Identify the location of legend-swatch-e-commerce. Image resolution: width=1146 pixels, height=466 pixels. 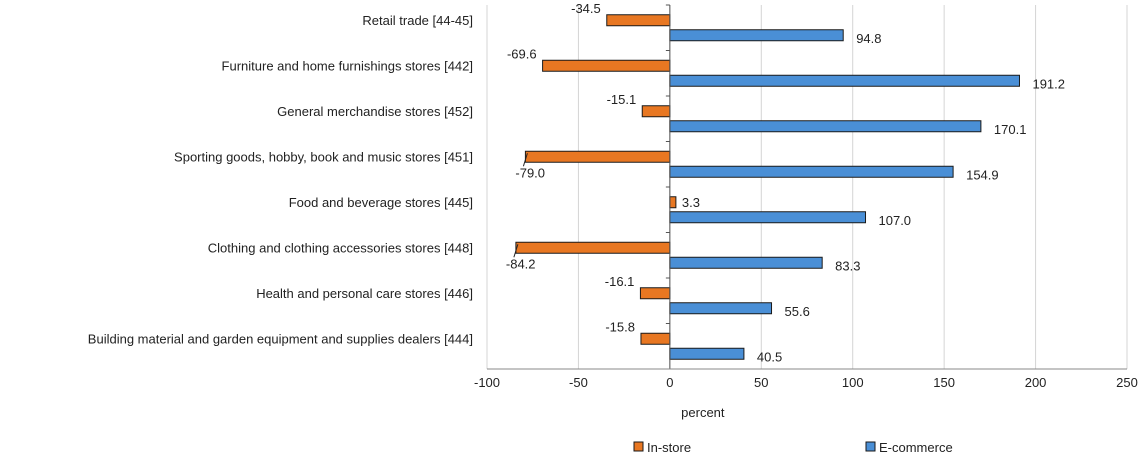
(870, 446).